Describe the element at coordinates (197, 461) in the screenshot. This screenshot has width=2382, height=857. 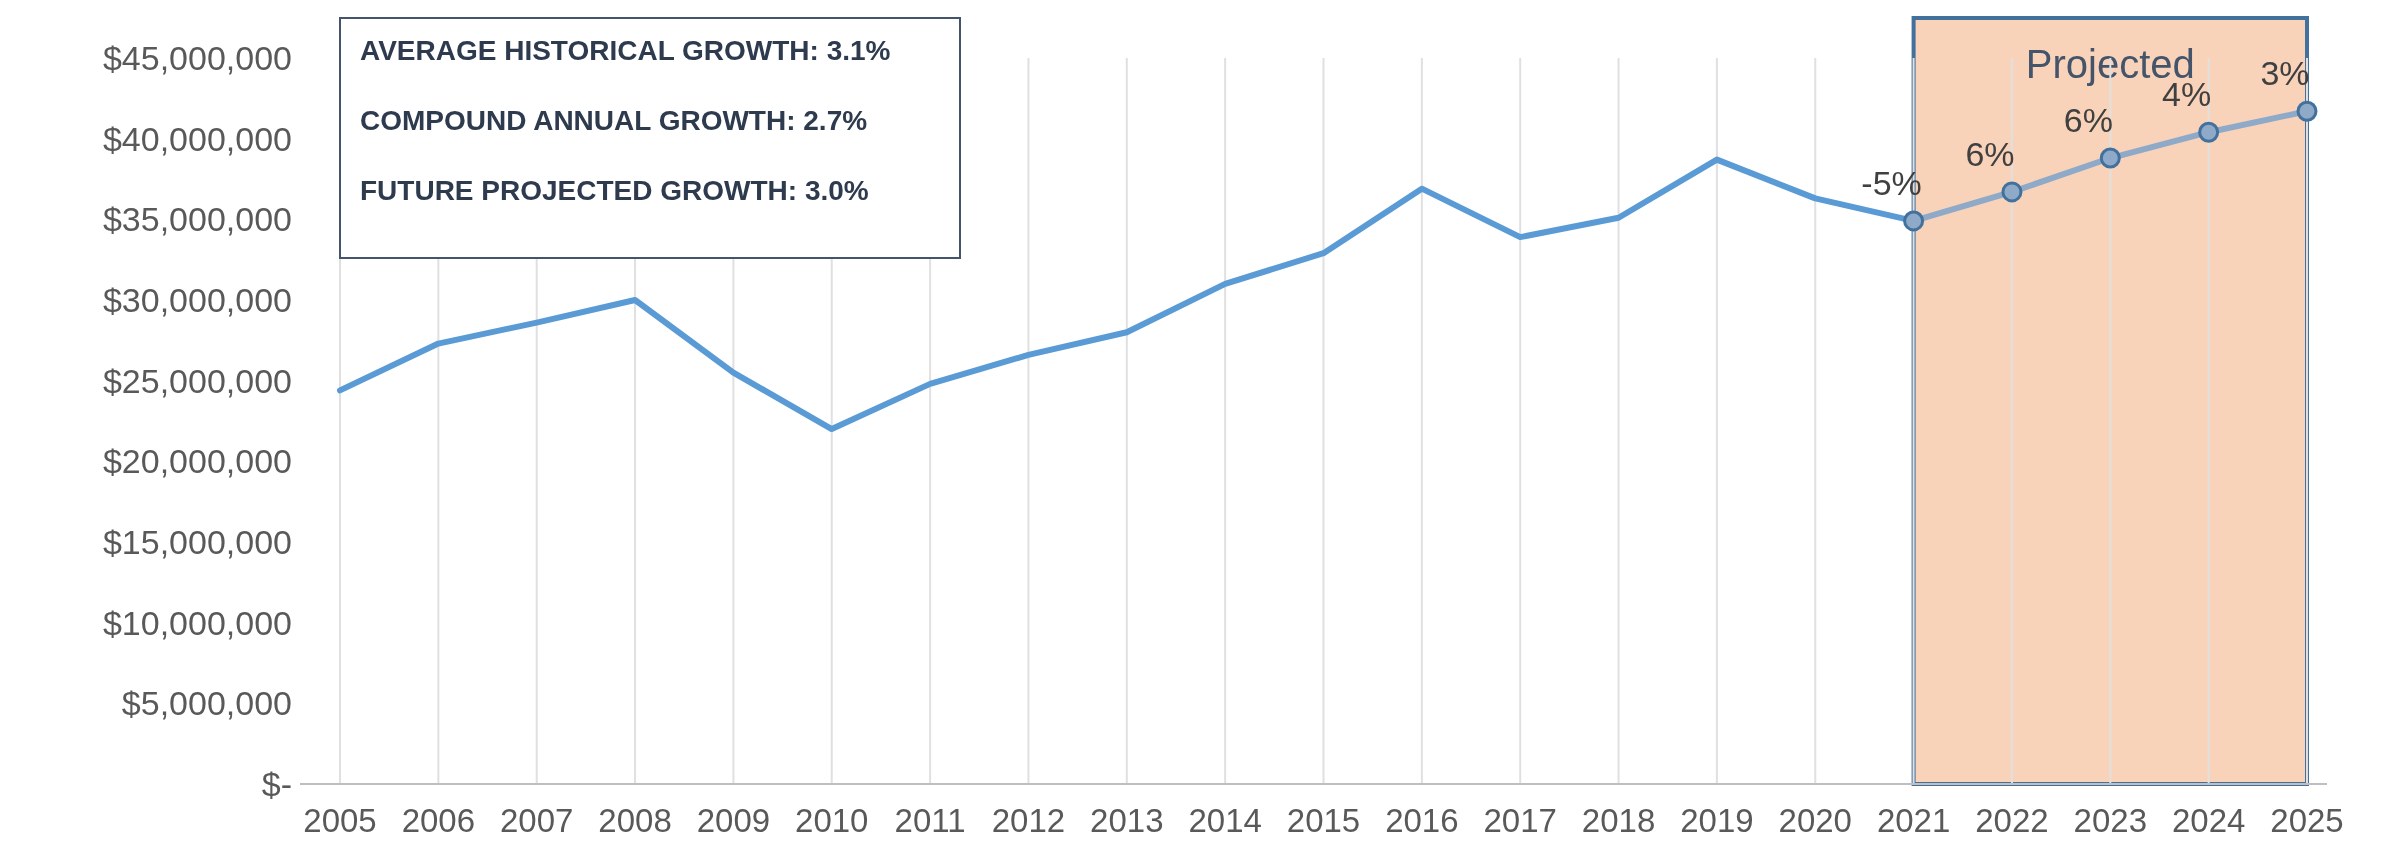
I see `y-tick-label: $20,000,000` at that location.